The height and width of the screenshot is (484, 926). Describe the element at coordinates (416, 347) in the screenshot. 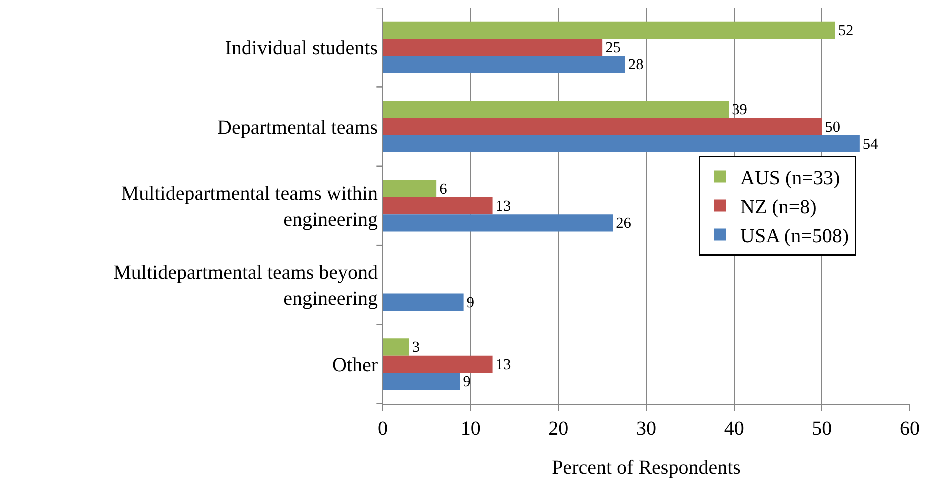

I see `data-label: 3` at that location.